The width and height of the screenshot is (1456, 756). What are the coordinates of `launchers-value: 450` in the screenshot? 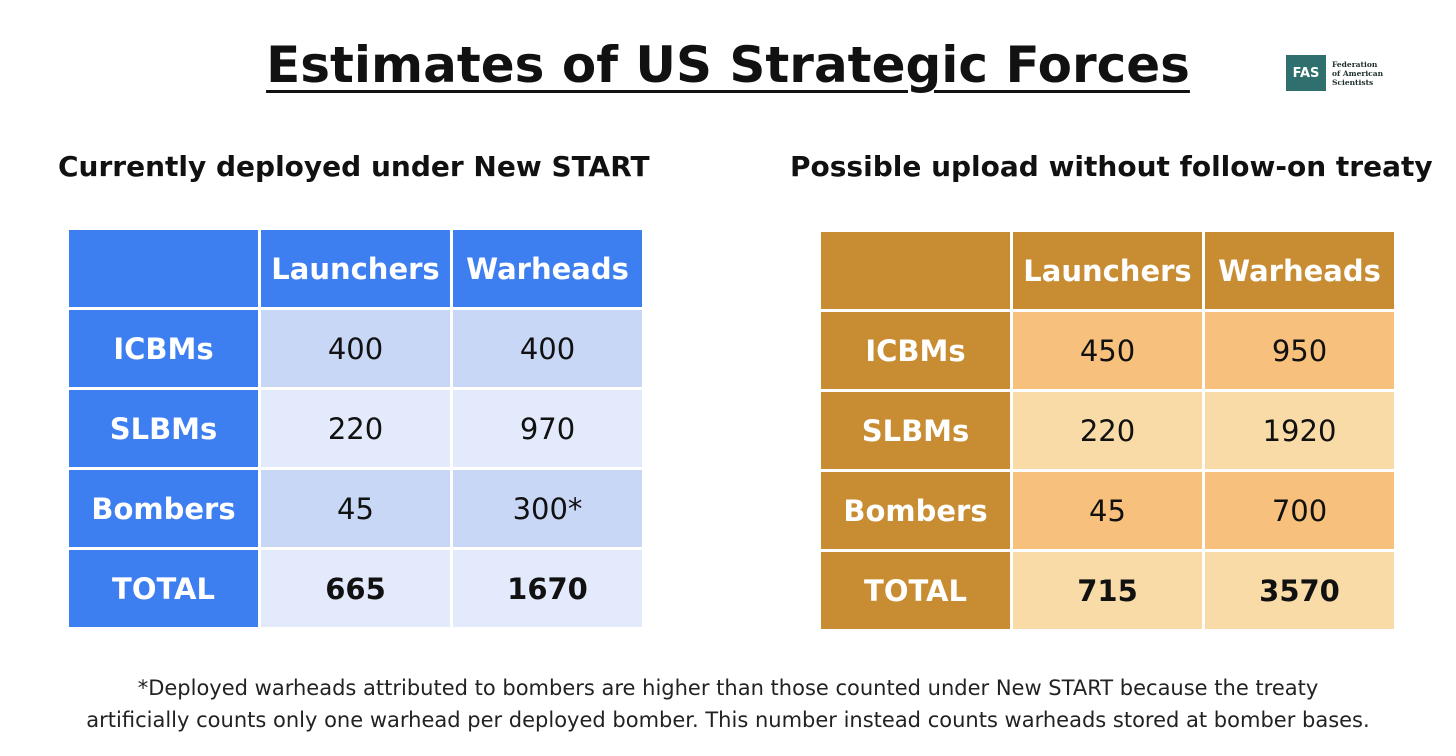 It's located at (1107, 350).